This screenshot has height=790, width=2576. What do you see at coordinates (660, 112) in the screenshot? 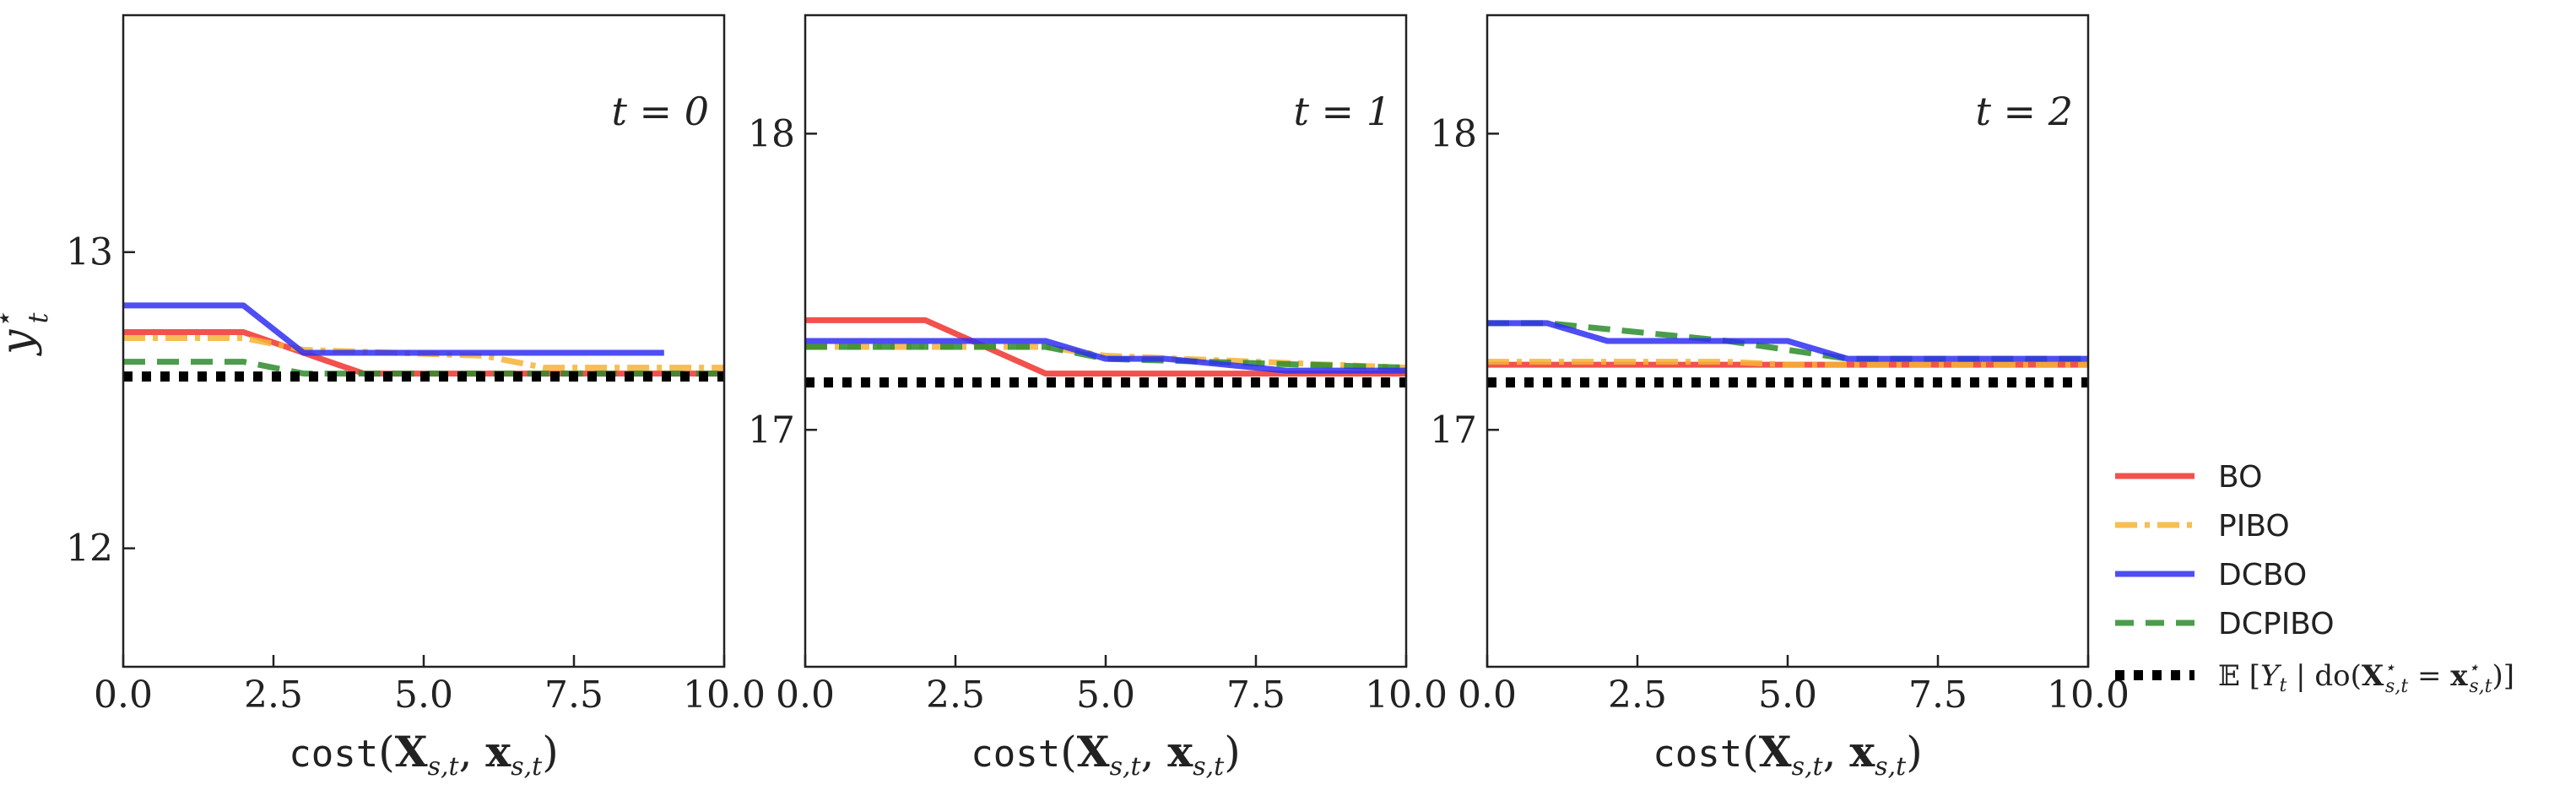
I see `panel-label: t = 0` at bounding box center [660, 112].